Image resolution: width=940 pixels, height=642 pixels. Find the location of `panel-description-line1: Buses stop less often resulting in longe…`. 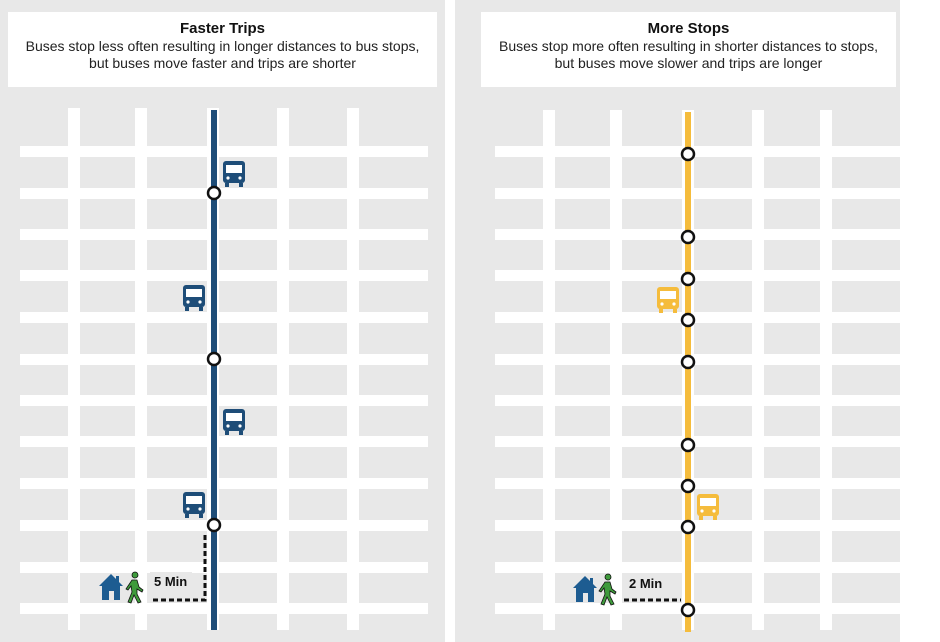

panel-description-line1: Buses stop less often resulting in longe… is located at coordinates (222, 46).